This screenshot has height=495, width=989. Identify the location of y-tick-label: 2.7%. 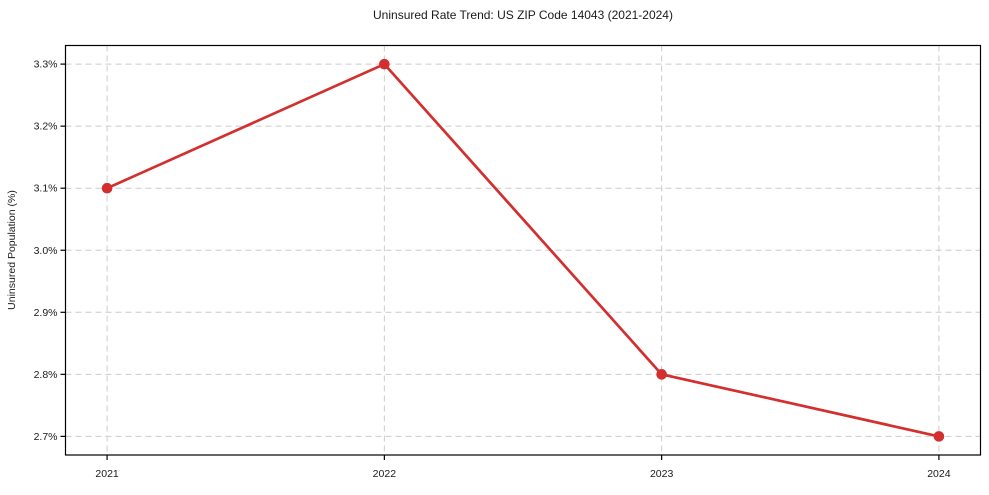
(46, 437).